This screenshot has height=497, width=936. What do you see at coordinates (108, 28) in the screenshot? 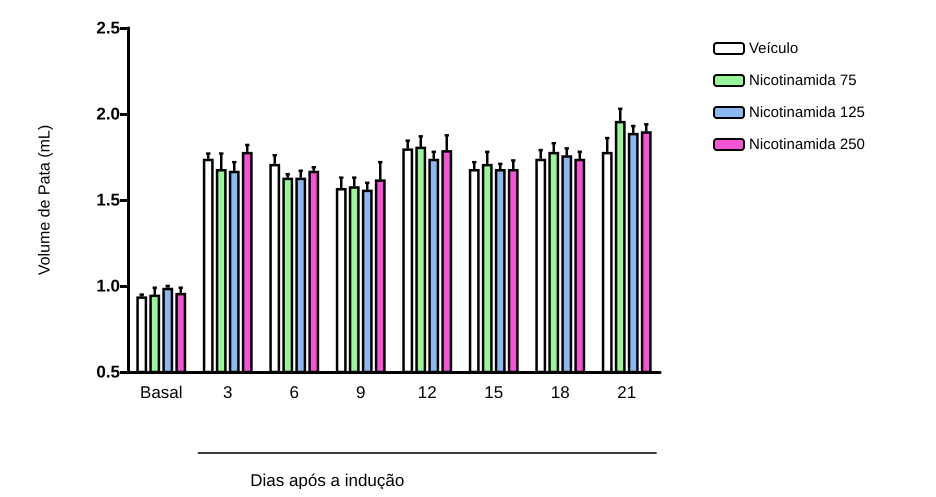
I see `y-tick-label: 2.5` at bounding box center [108, 28].